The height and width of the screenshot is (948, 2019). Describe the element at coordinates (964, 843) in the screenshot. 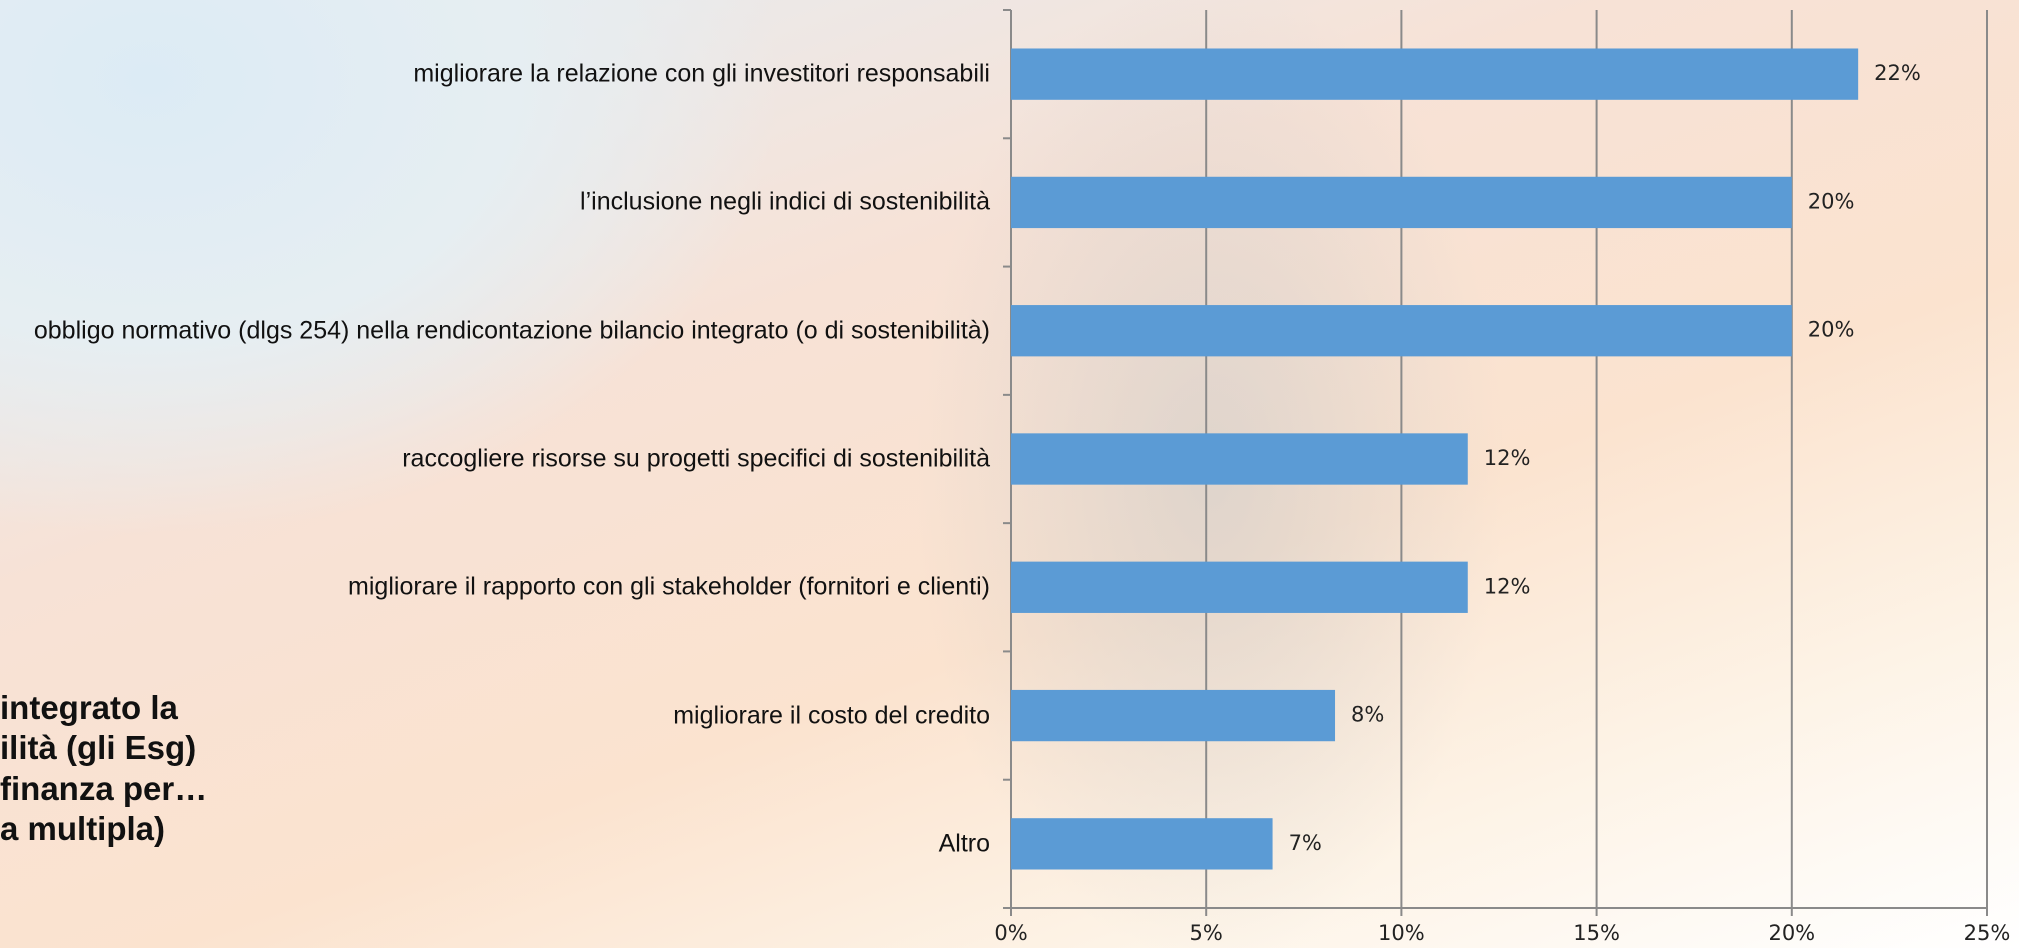

I see `category-label: Altro` at that location.